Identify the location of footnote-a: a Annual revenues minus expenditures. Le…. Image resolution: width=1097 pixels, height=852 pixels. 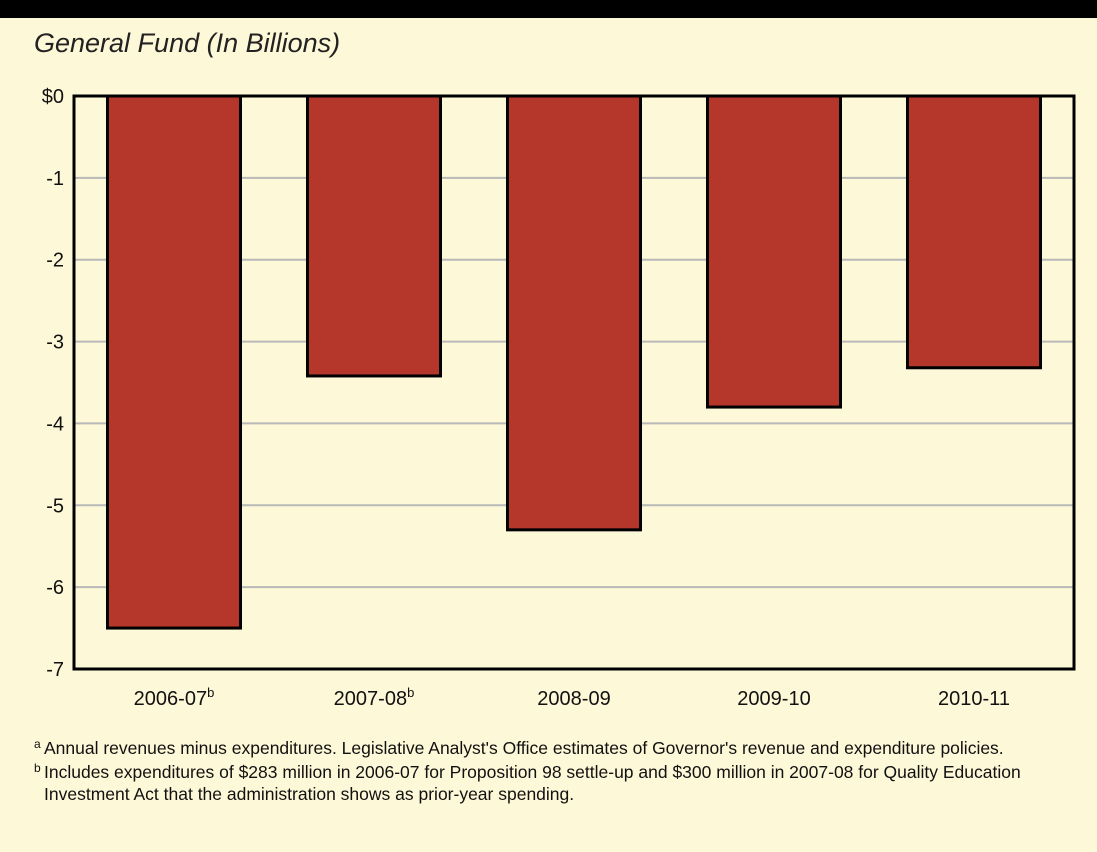
(559, 748).